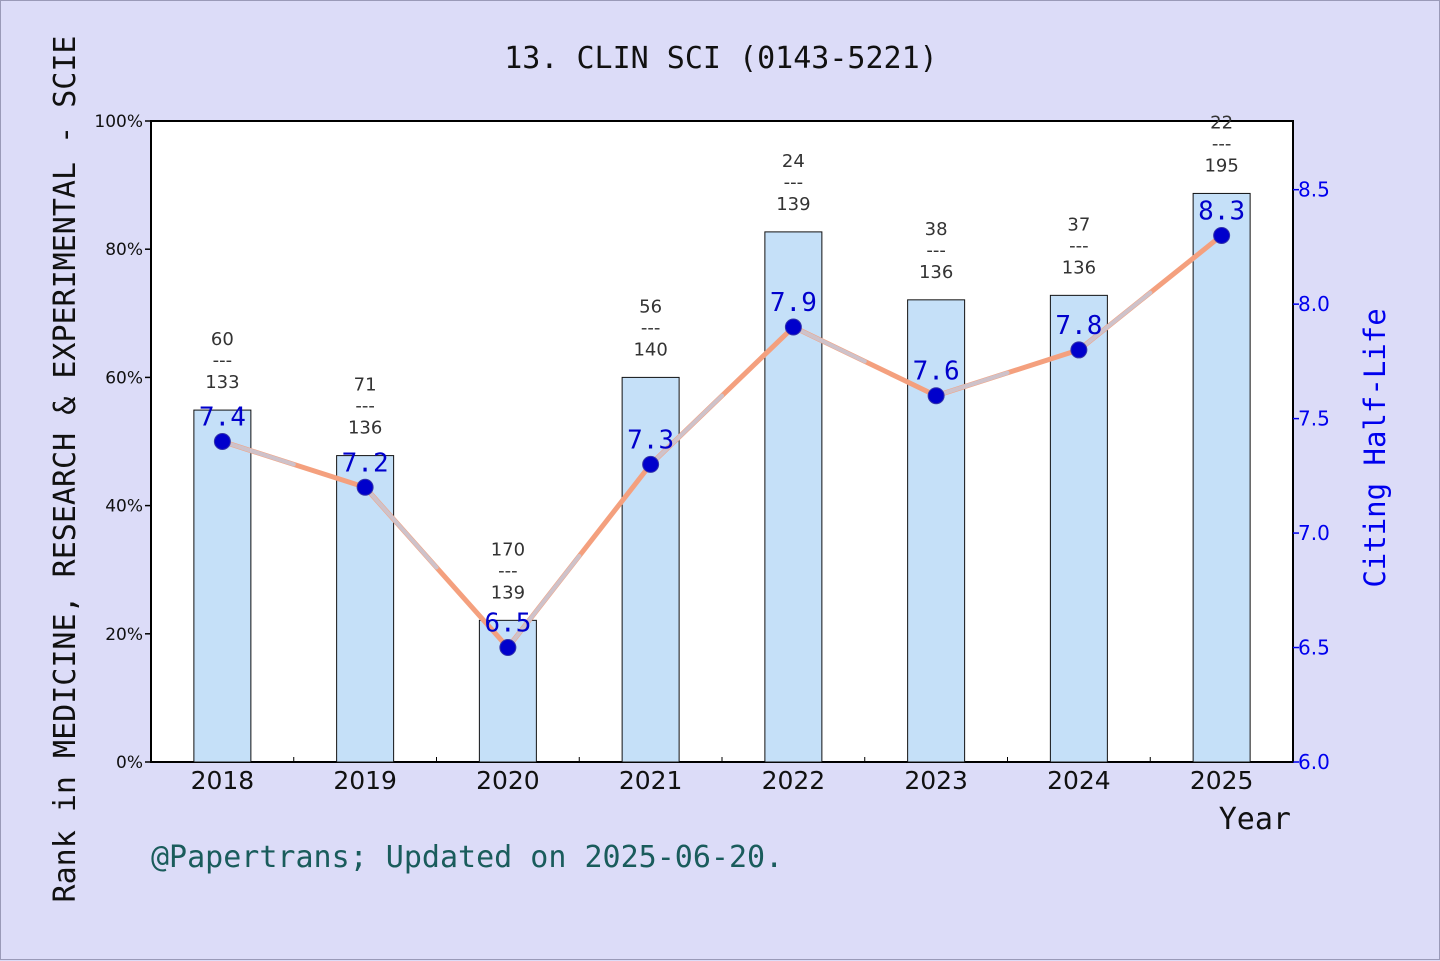 Image resolution: width=1440 pixels, height=961 pixels. Describe the element at coordinates (467, 857) in the screenshot. I see `footer-credit: @Papertrans; Updated on 2025-06-20.` at that location.